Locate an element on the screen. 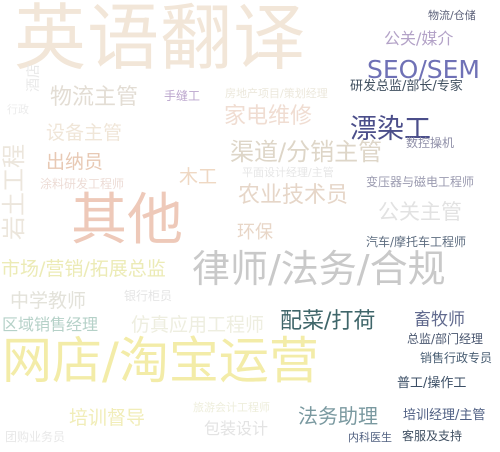 The height and width of the screenshot is (452, 500). word: 内科医生 is located at coordinates (370, 437).